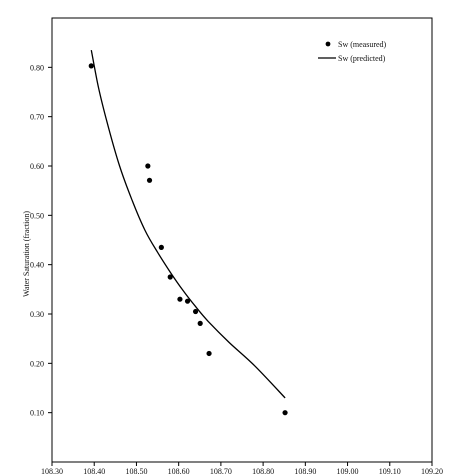 This screenshot has width=474, height=474. Describe the element at coordinates (37, 166) in the screenshot. I see `y-tick-label: 0.60` at that location.